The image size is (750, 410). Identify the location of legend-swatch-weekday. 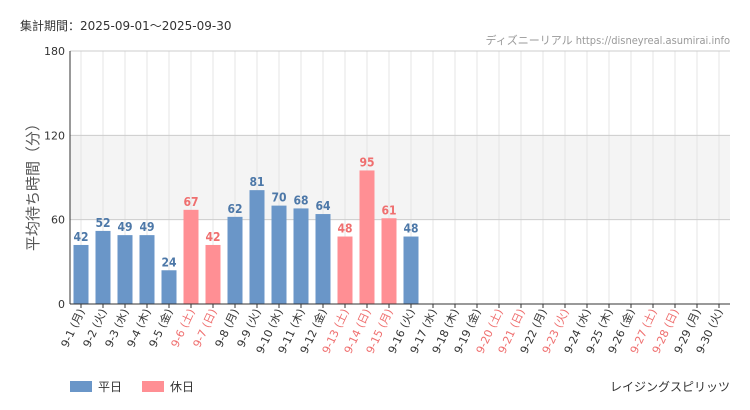
(81, 386).